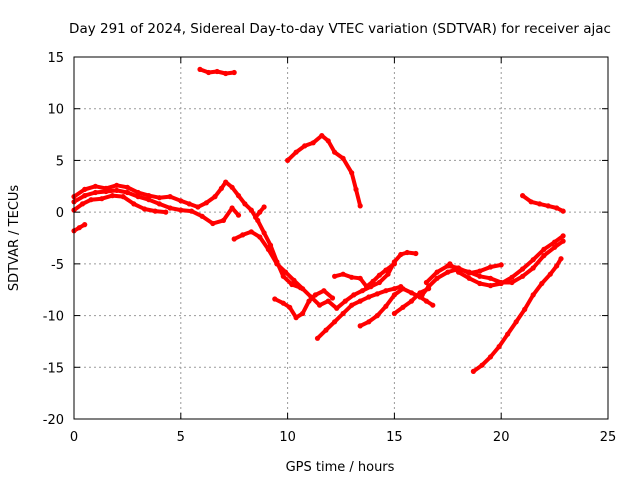  I want to click on x-tick-label: 10, so click(287, 437).